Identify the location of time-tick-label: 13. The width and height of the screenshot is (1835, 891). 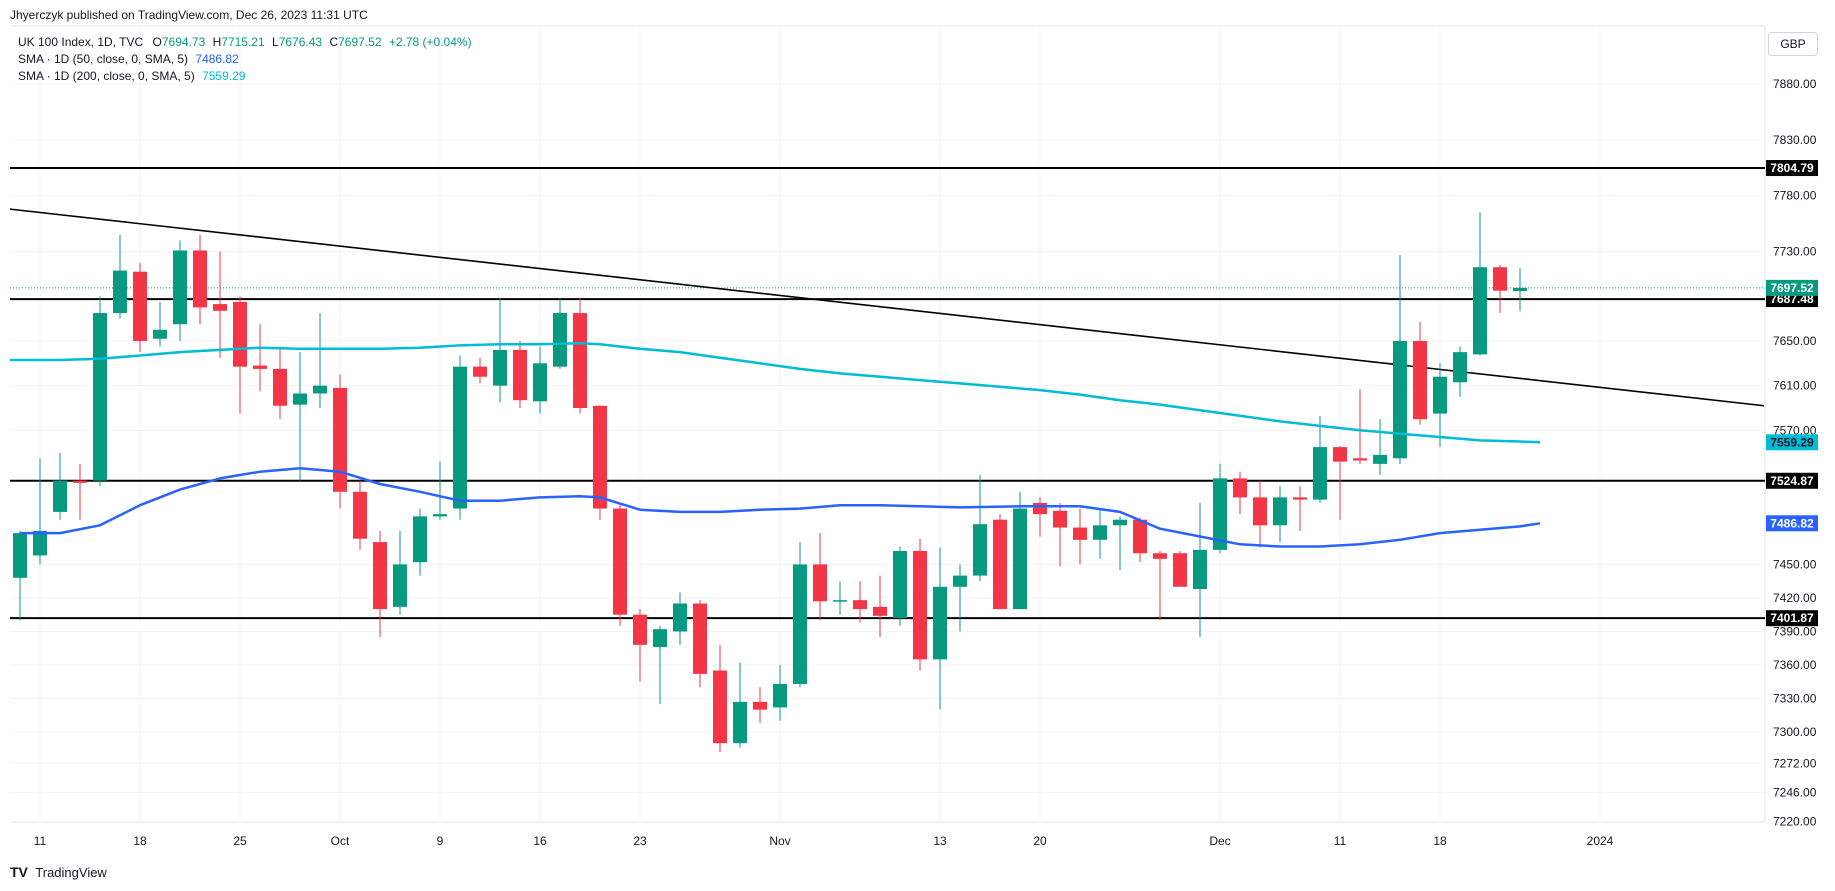
(940, 841).